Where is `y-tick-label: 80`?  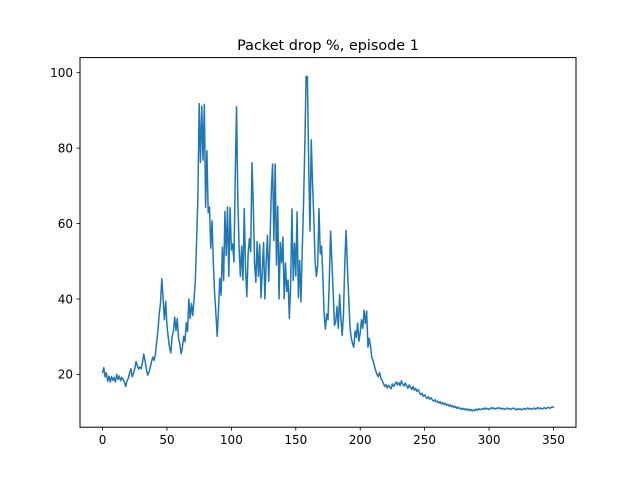 y-tick-label: 80 is located at coordinates (65, 148).